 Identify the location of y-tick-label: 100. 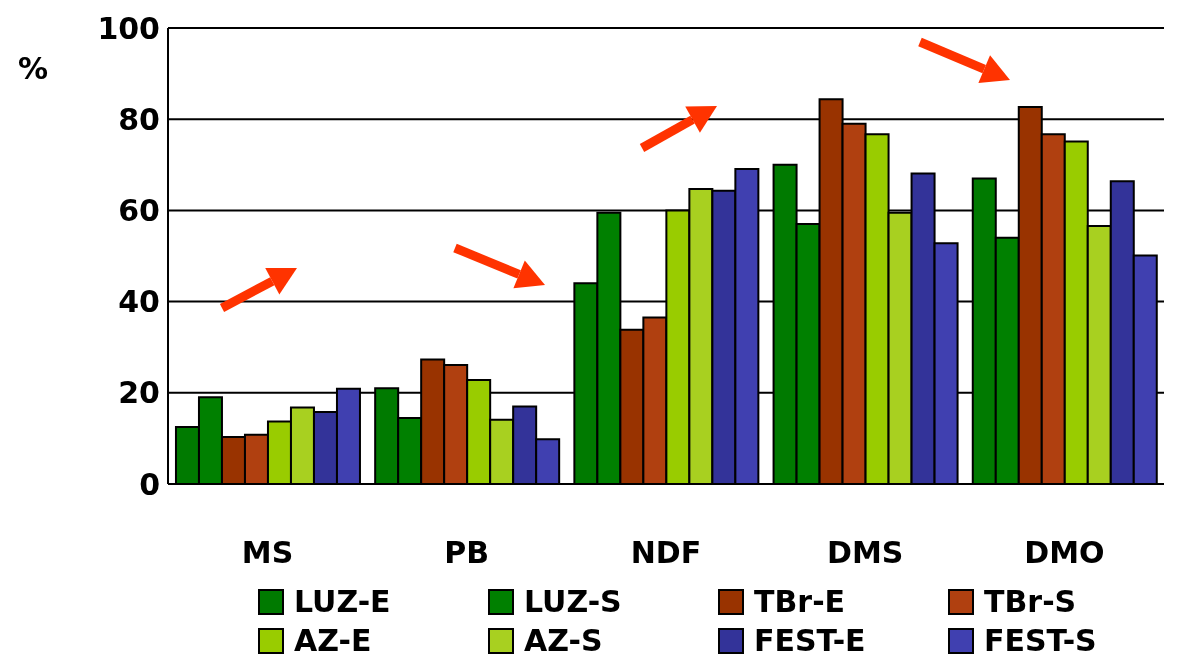
(128, 28).